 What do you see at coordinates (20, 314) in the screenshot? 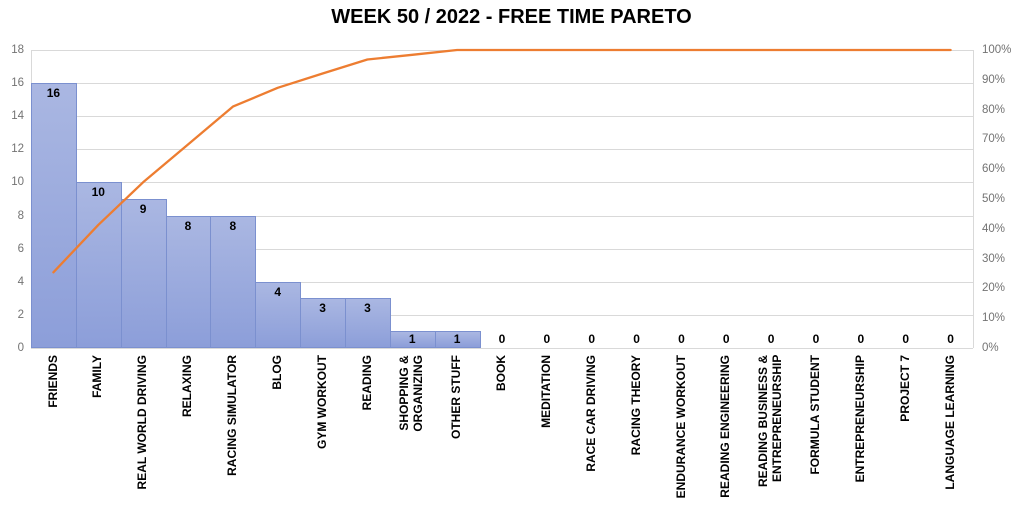
I see `left-axis-tick-label: 2` at bounding box center [20, 314].